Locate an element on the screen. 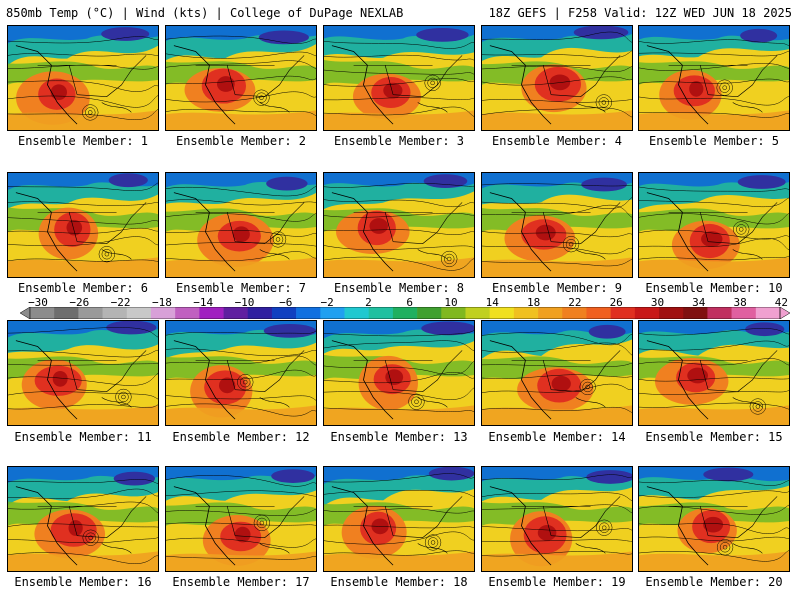 The height and width of the screenshot is (600, 800). colorbar-tick-label: 42 is located at coordinates (781, 302).